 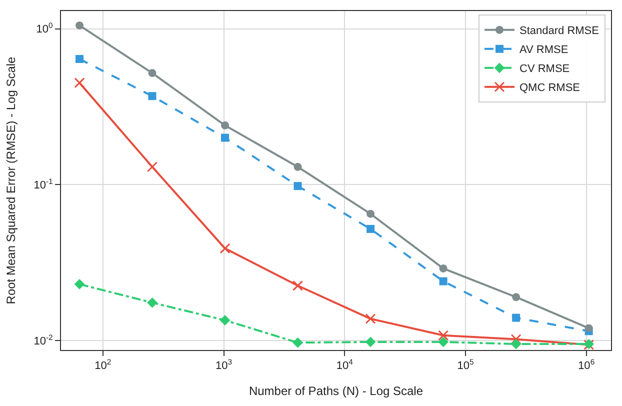 What do you see at coordinates (44, 28) in the screenshot?
I see `y-tick-label: 10$^{0}$` at bounding box center [44, 28].